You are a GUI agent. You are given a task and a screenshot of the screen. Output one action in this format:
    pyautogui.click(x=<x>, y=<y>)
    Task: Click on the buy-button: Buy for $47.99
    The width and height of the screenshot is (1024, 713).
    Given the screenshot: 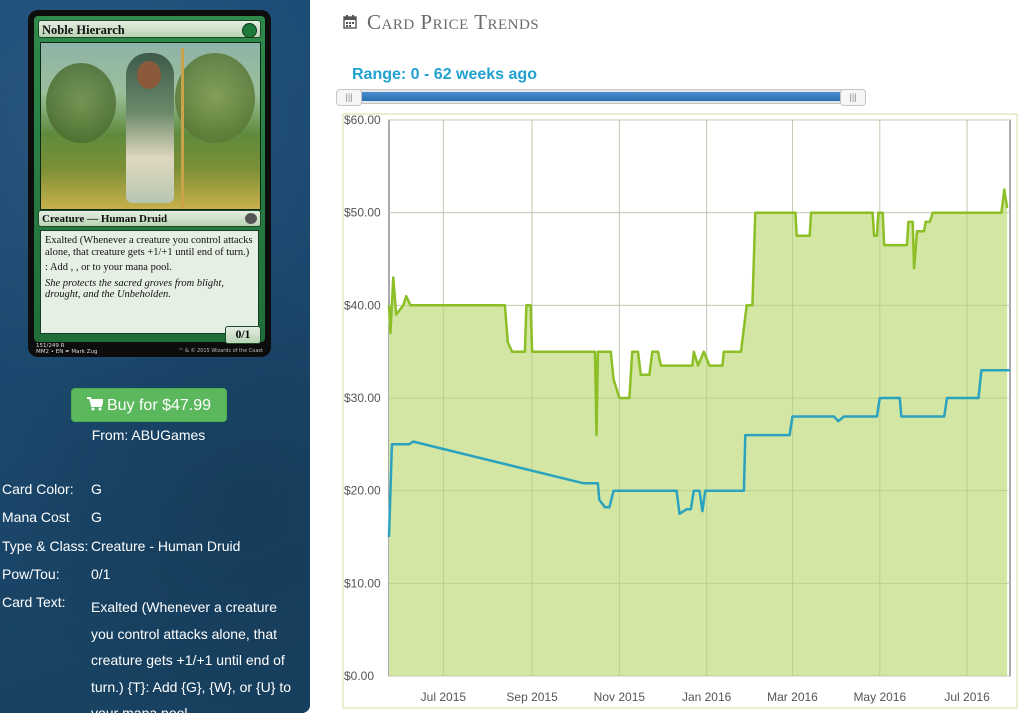 What is the action you would take?
    pyautogui.click(x=149, y=405)
    